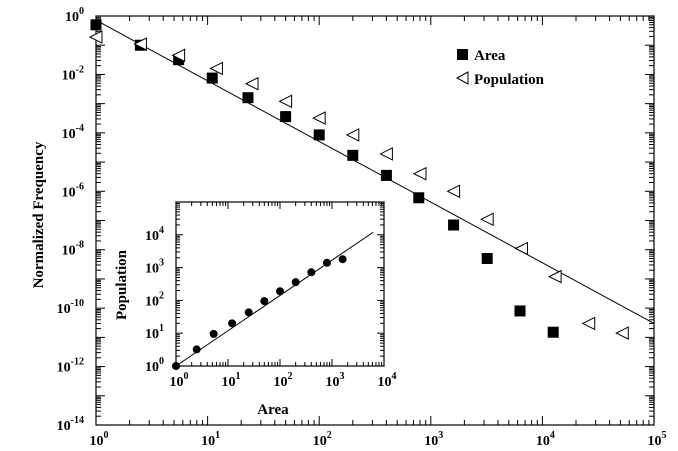 The height and width of the screenshot is (451, 678). Describe the element at coordinates (509, 80) in the screenshot. I see `legend-population-label: Population` at that location.